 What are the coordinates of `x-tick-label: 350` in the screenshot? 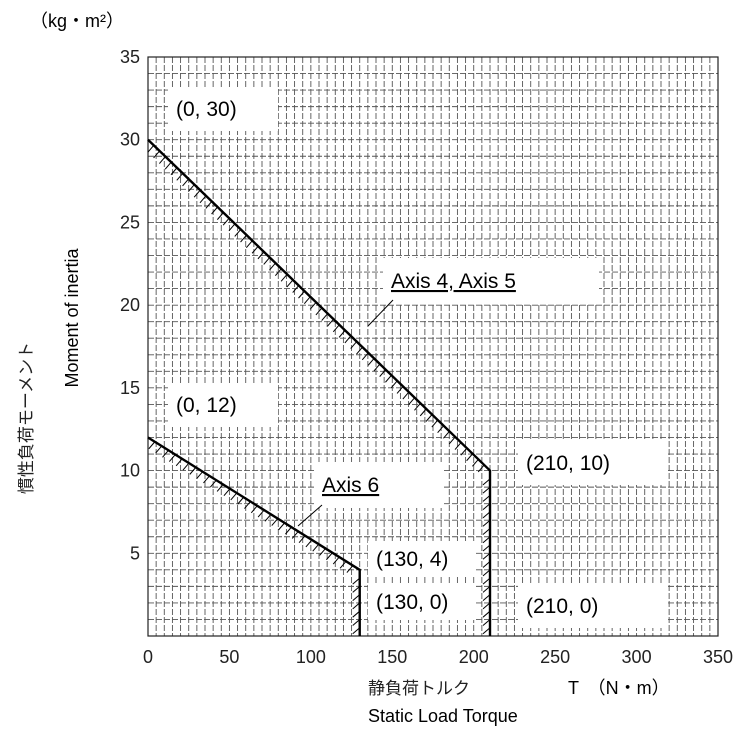 It's located at (718, 657).